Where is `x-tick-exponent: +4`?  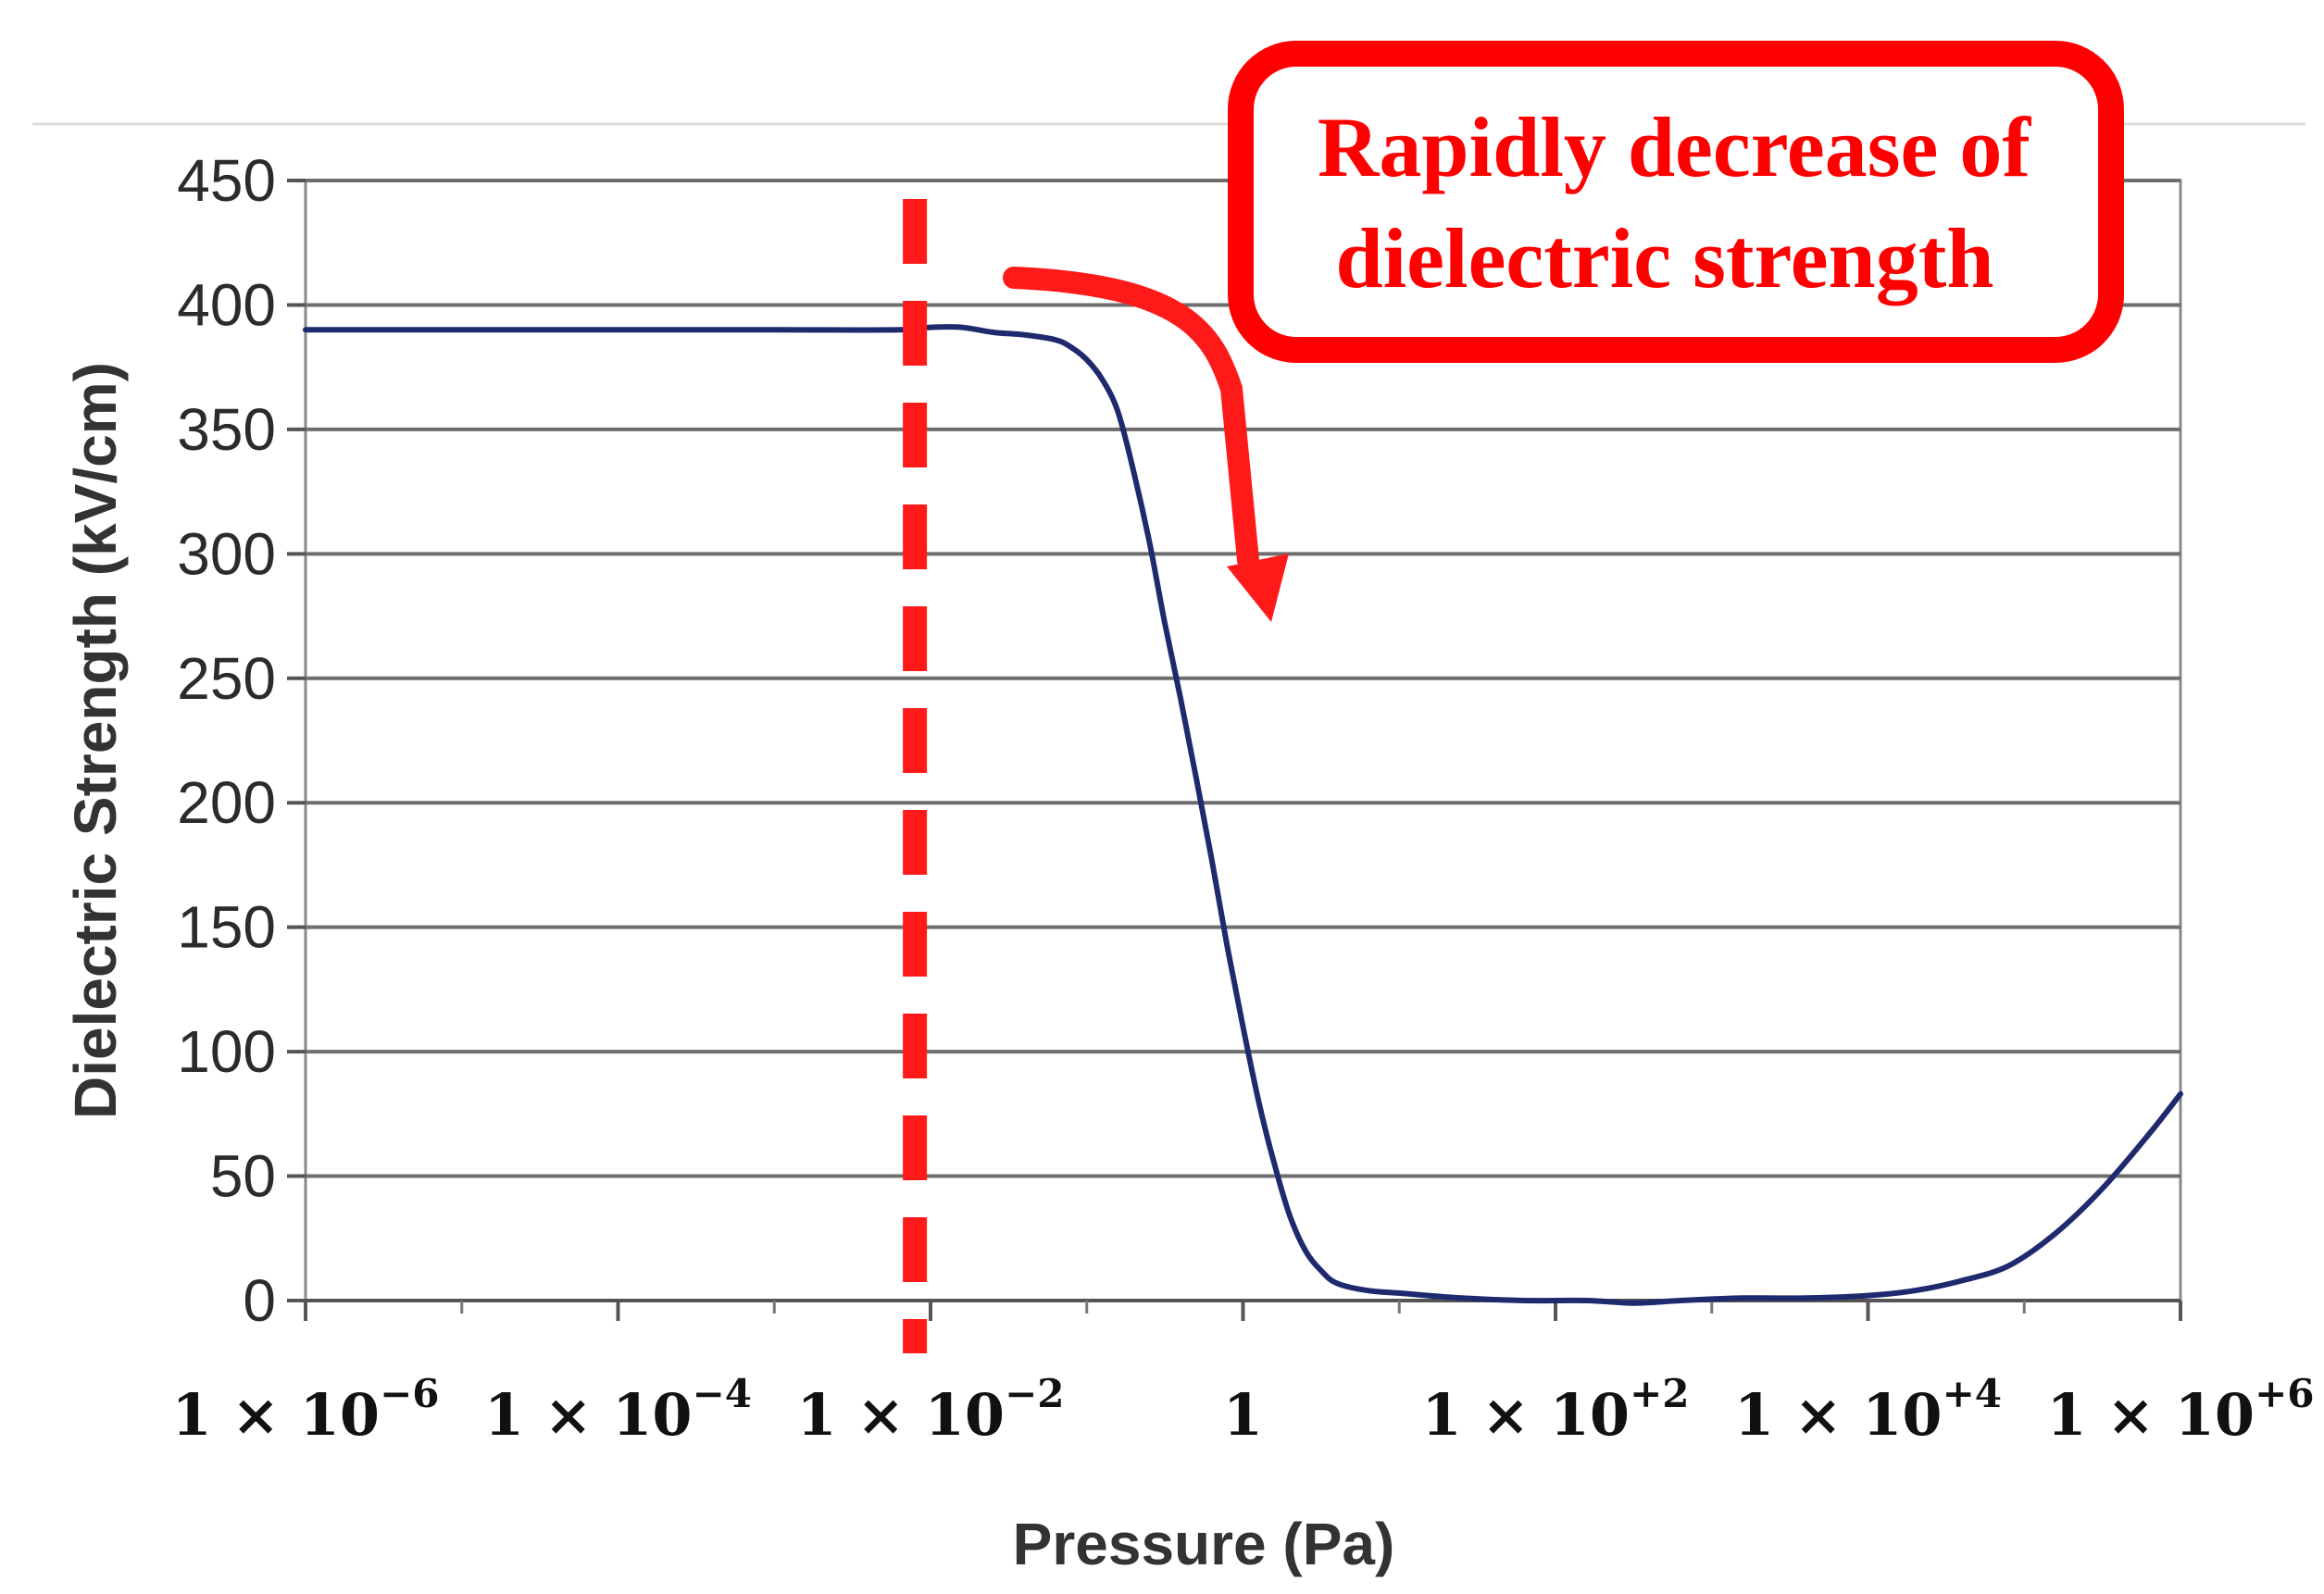
x-tick-exponent: +4 is located at coordinates (1972, 1393).